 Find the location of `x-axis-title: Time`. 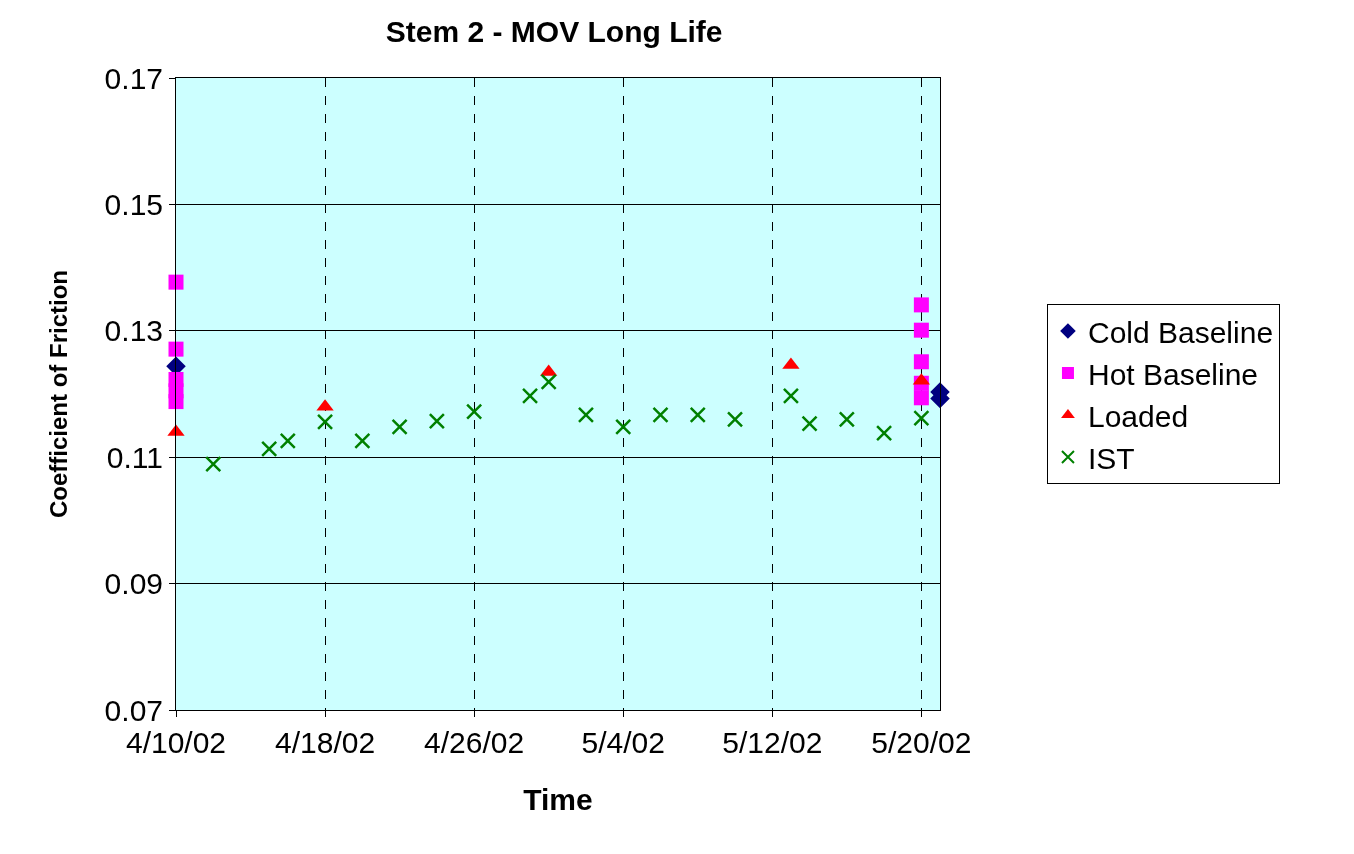

x-axis-title: Time is located at coordinates (558, 799).